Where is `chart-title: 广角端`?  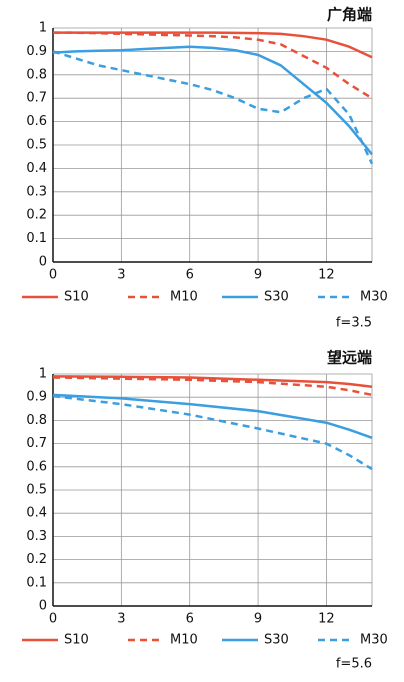 chart-title: 广角端 is located at coordinates (349, 15).